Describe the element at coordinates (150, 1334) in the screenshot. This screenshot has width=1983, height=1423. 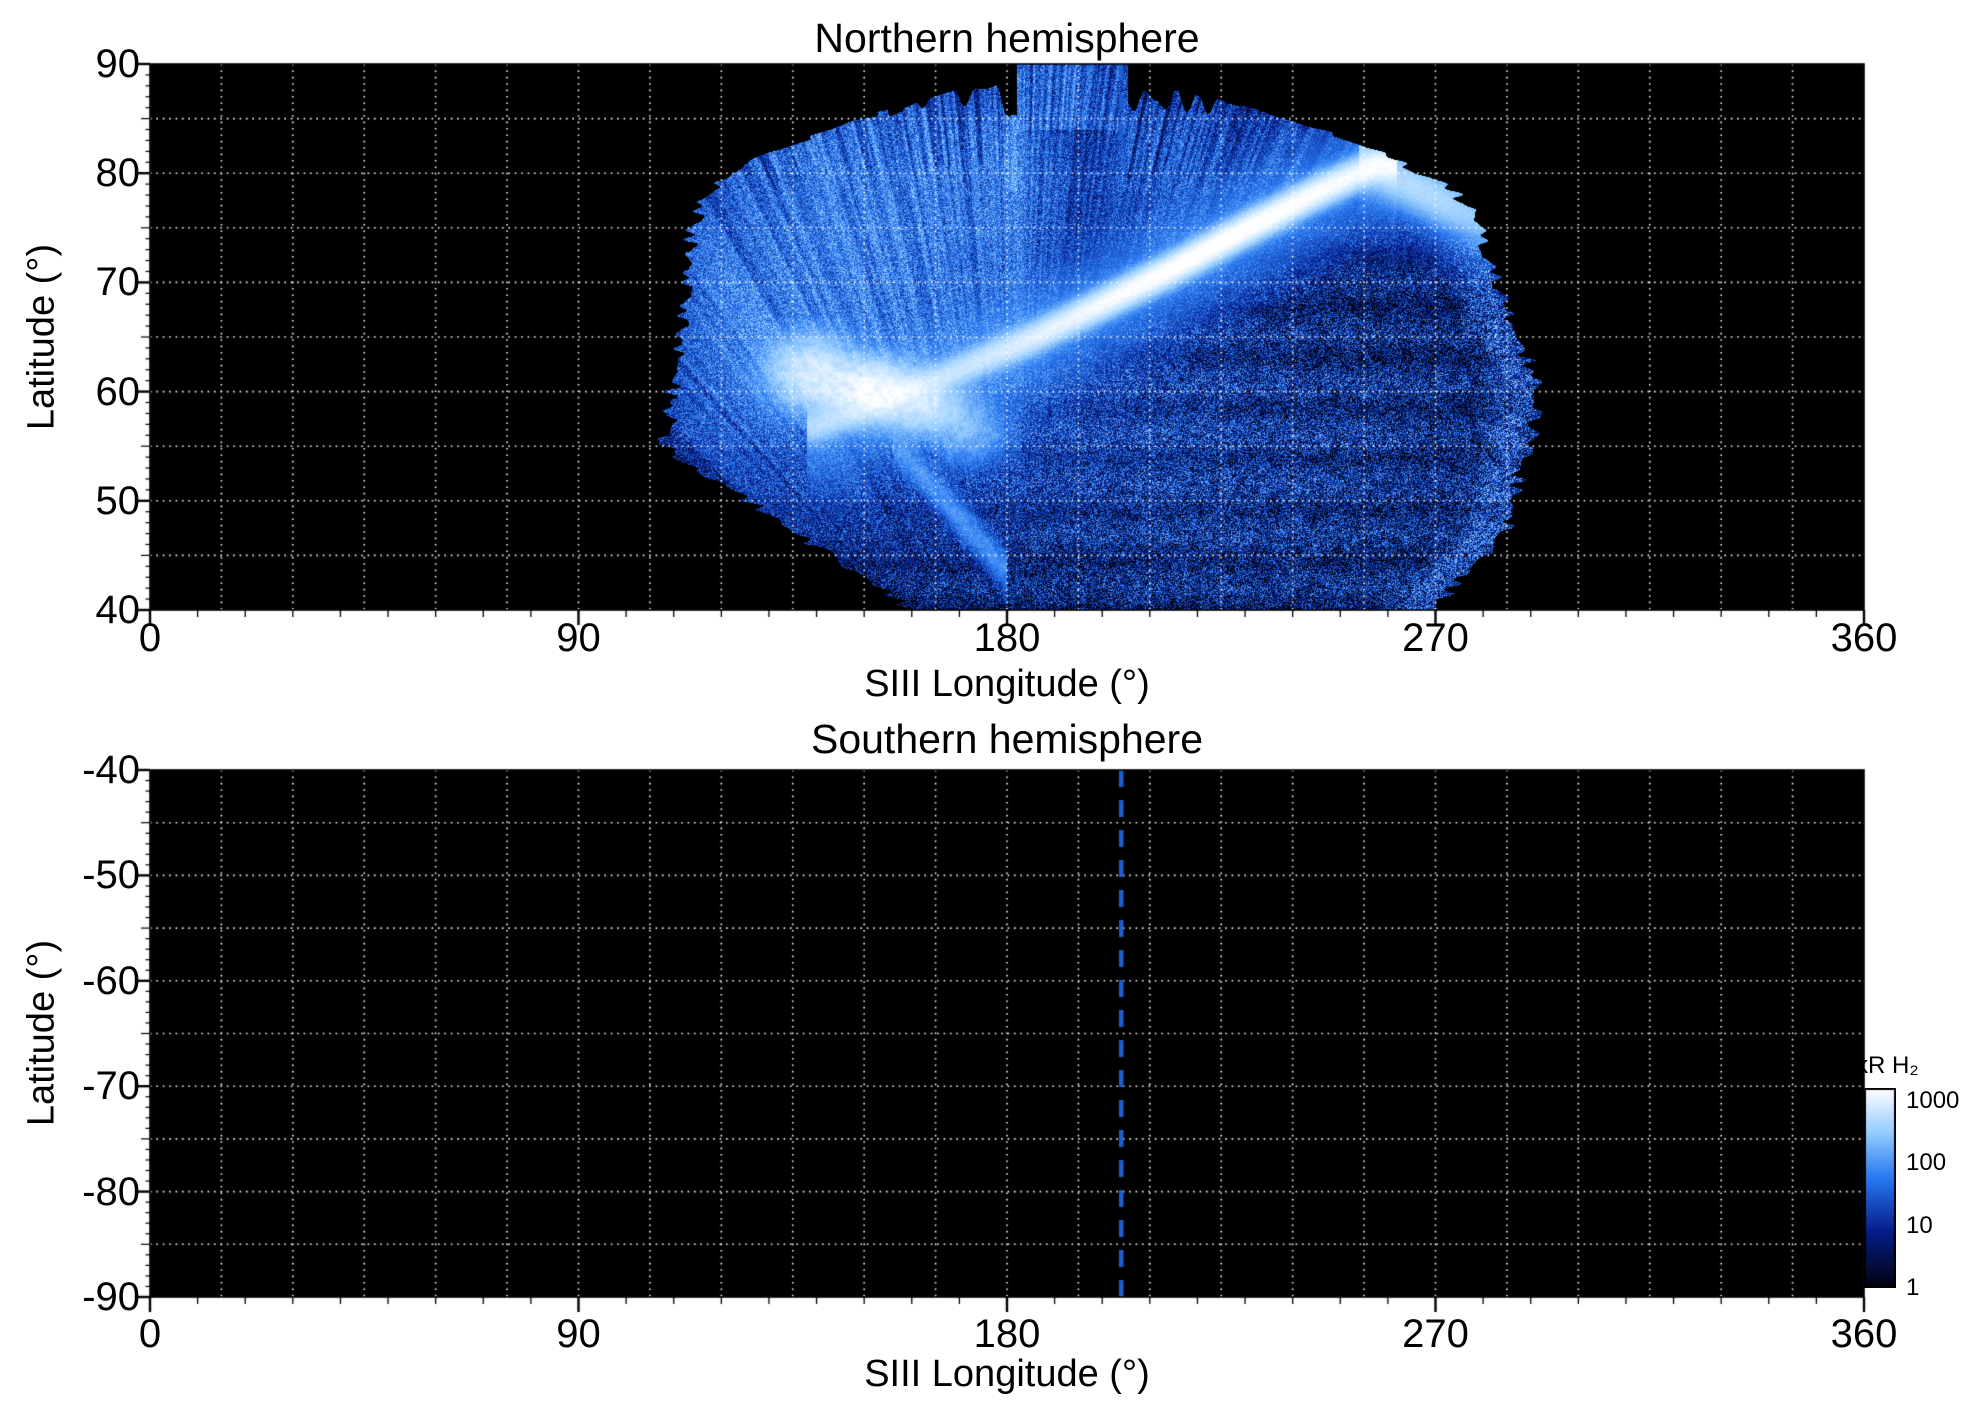
I see `south-xtick-label: 0` at that location.